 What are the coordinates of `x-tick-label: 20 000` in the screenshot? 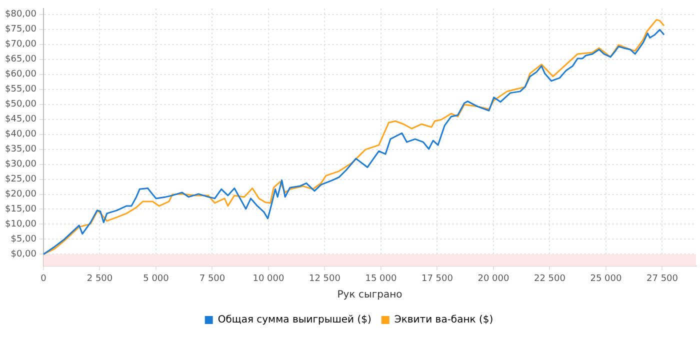 It's located at (494, 279).